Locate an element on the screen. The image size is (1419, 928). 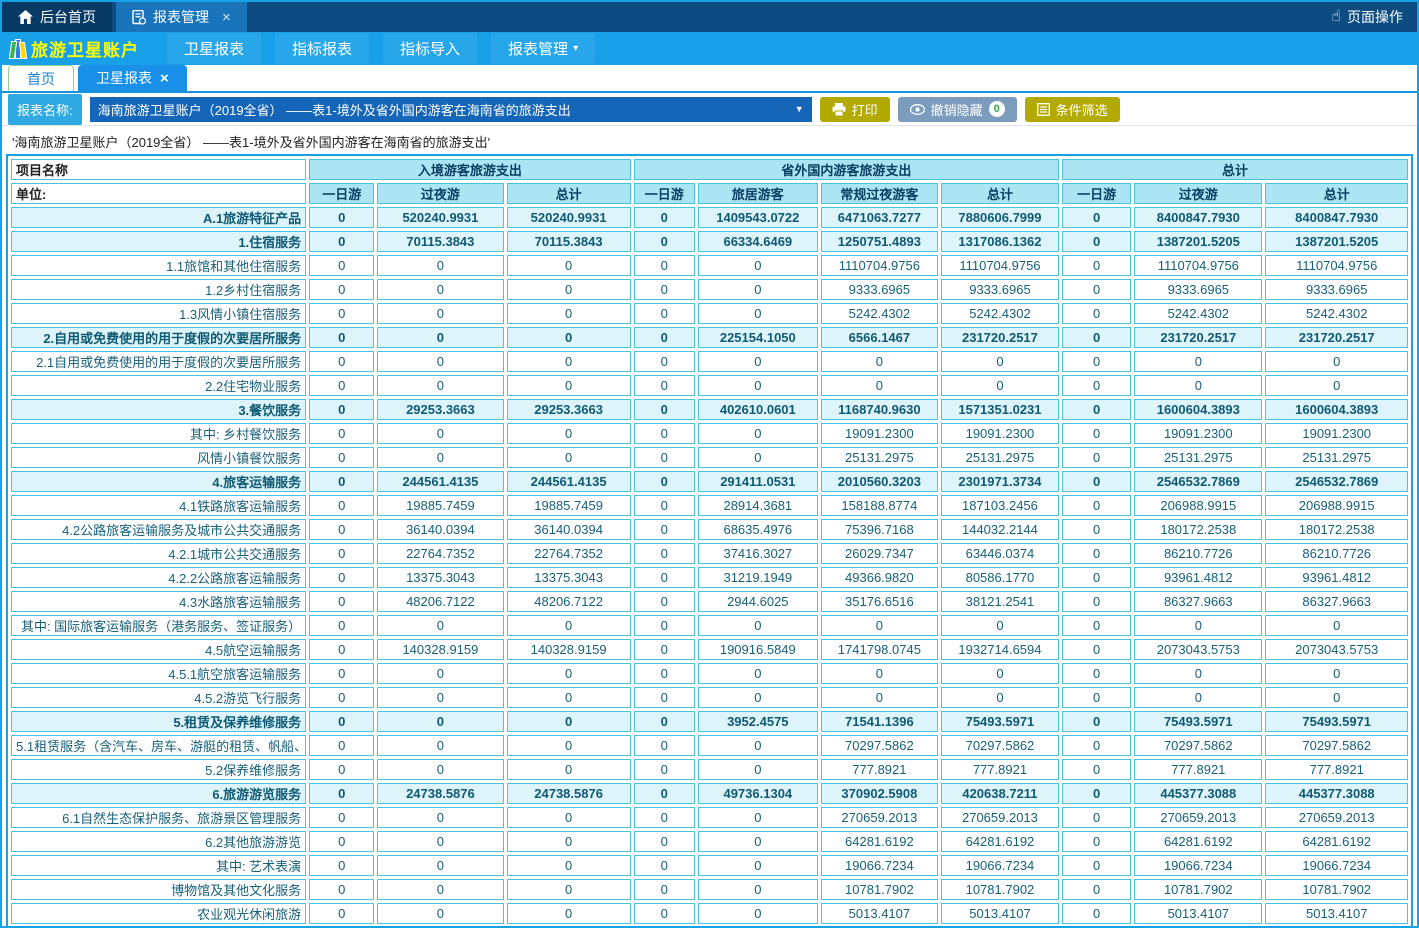
top-tab-report-management: 报表管理 × is located at coordinates (181, 17).